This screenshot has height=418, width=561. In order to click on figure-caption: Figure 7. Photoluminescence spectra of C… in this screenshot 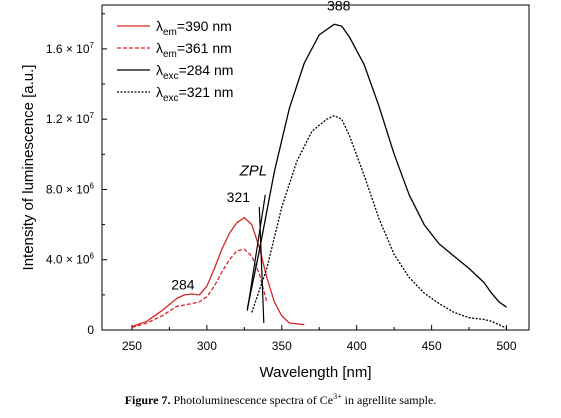, I will do `click(280, 400)`.